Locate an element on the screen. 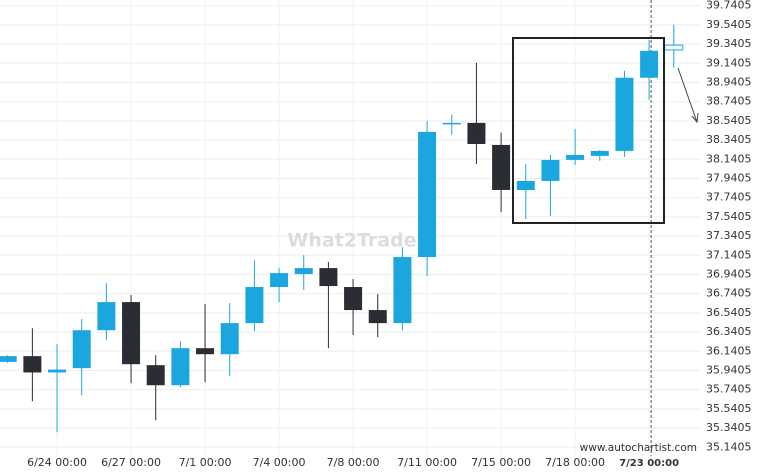  y-tick-label: 35.3405 is located at coordinates (729, 427).